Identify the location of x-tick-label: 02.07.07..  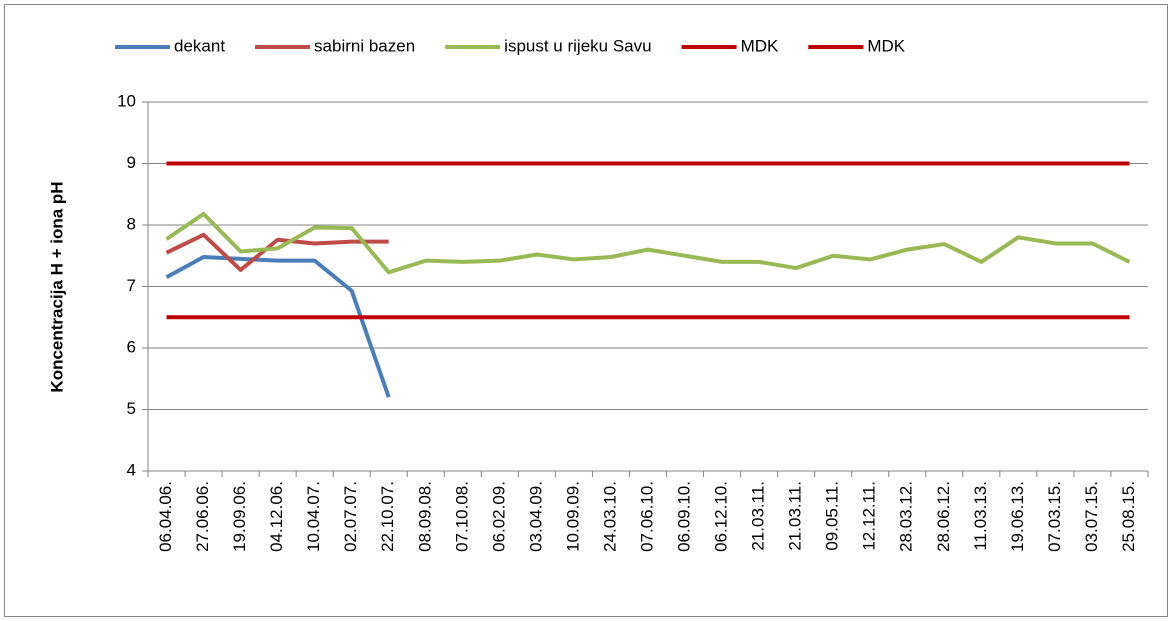
(350, 516).